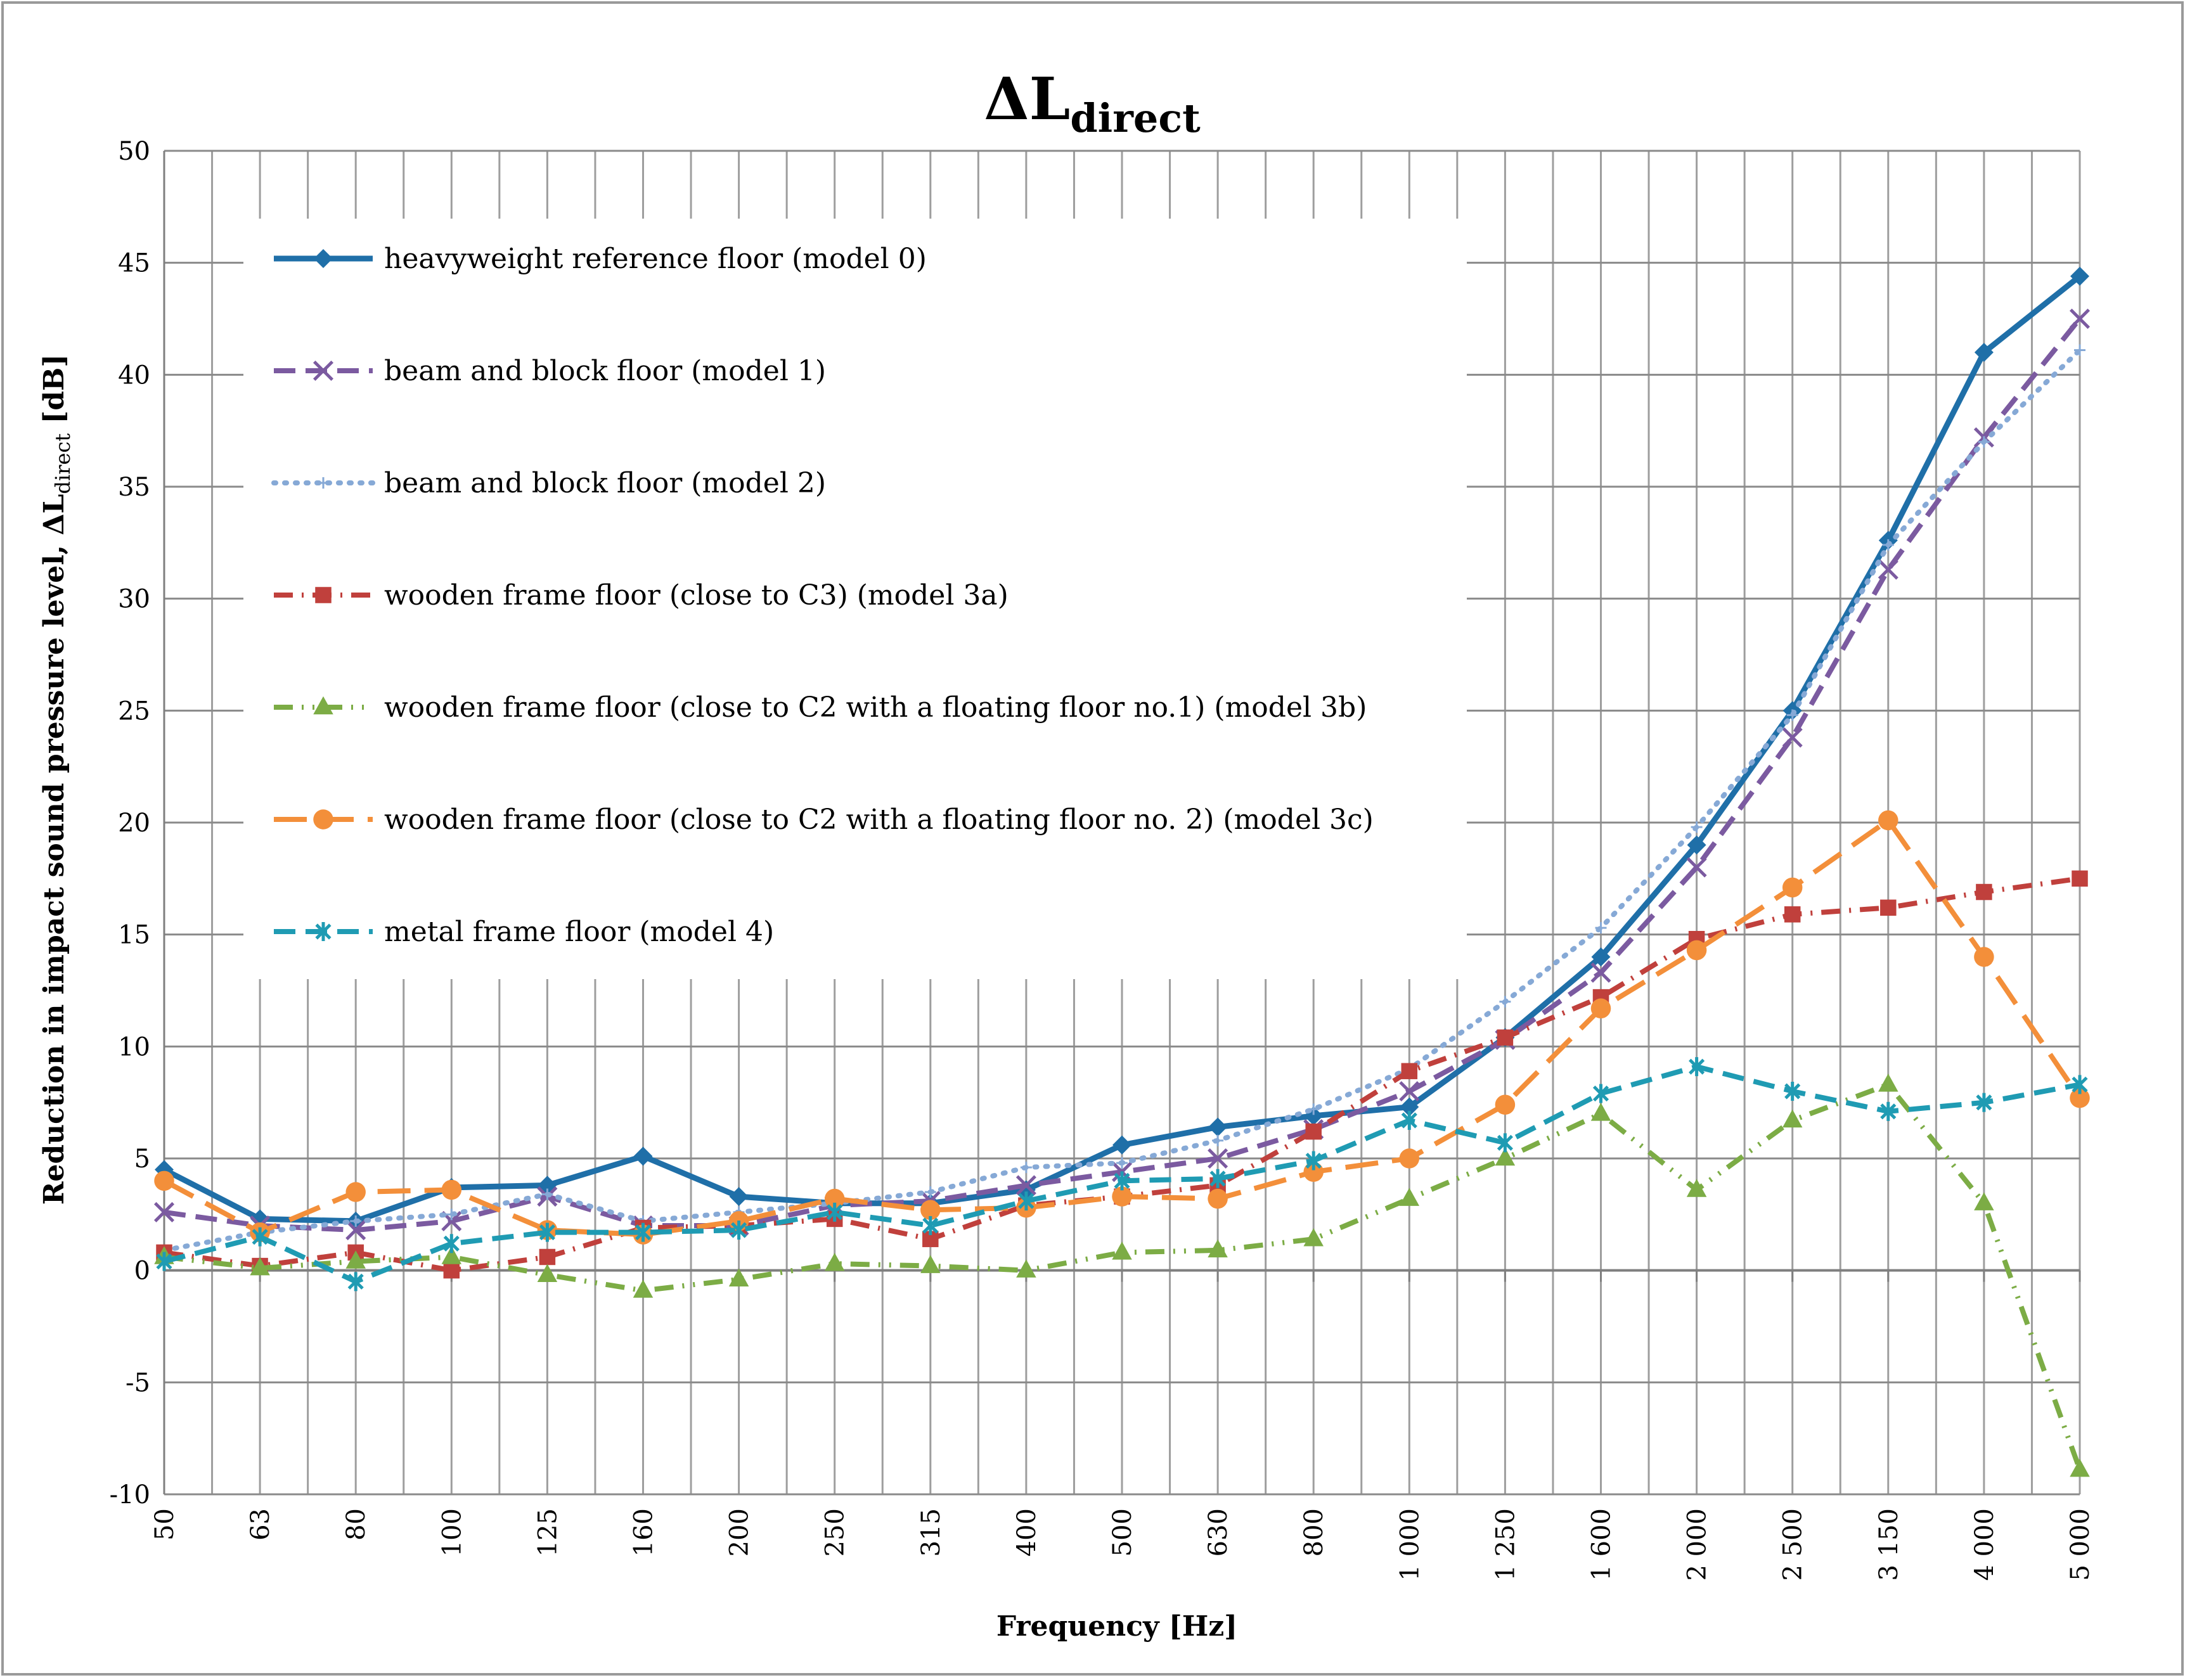  What do you see at coordinates (1122, 1532) in the screenshot?
I see `x-tick-label: 500` at bounding box center [1122, 1532].